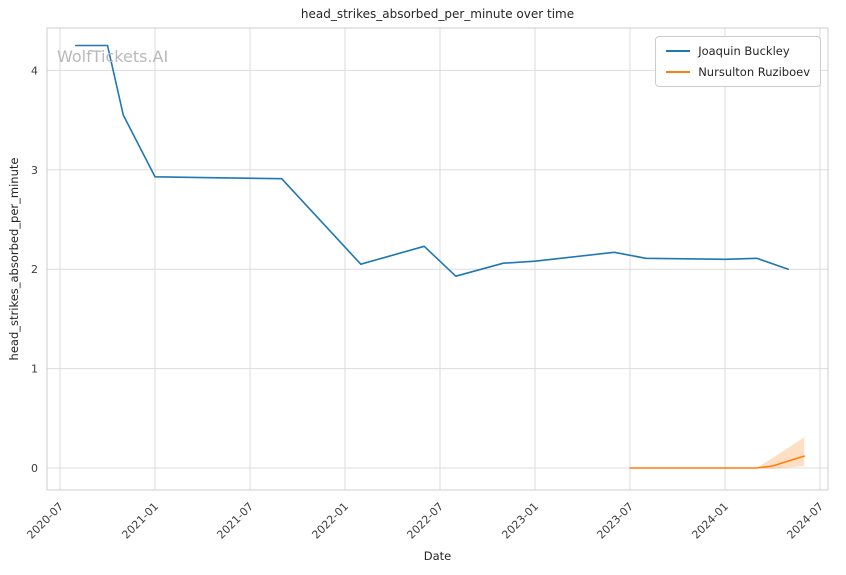 Image resolution: width=846 pixels, height=575 pixels. I want to click on y-tick-label: 0, so click(34, 468).